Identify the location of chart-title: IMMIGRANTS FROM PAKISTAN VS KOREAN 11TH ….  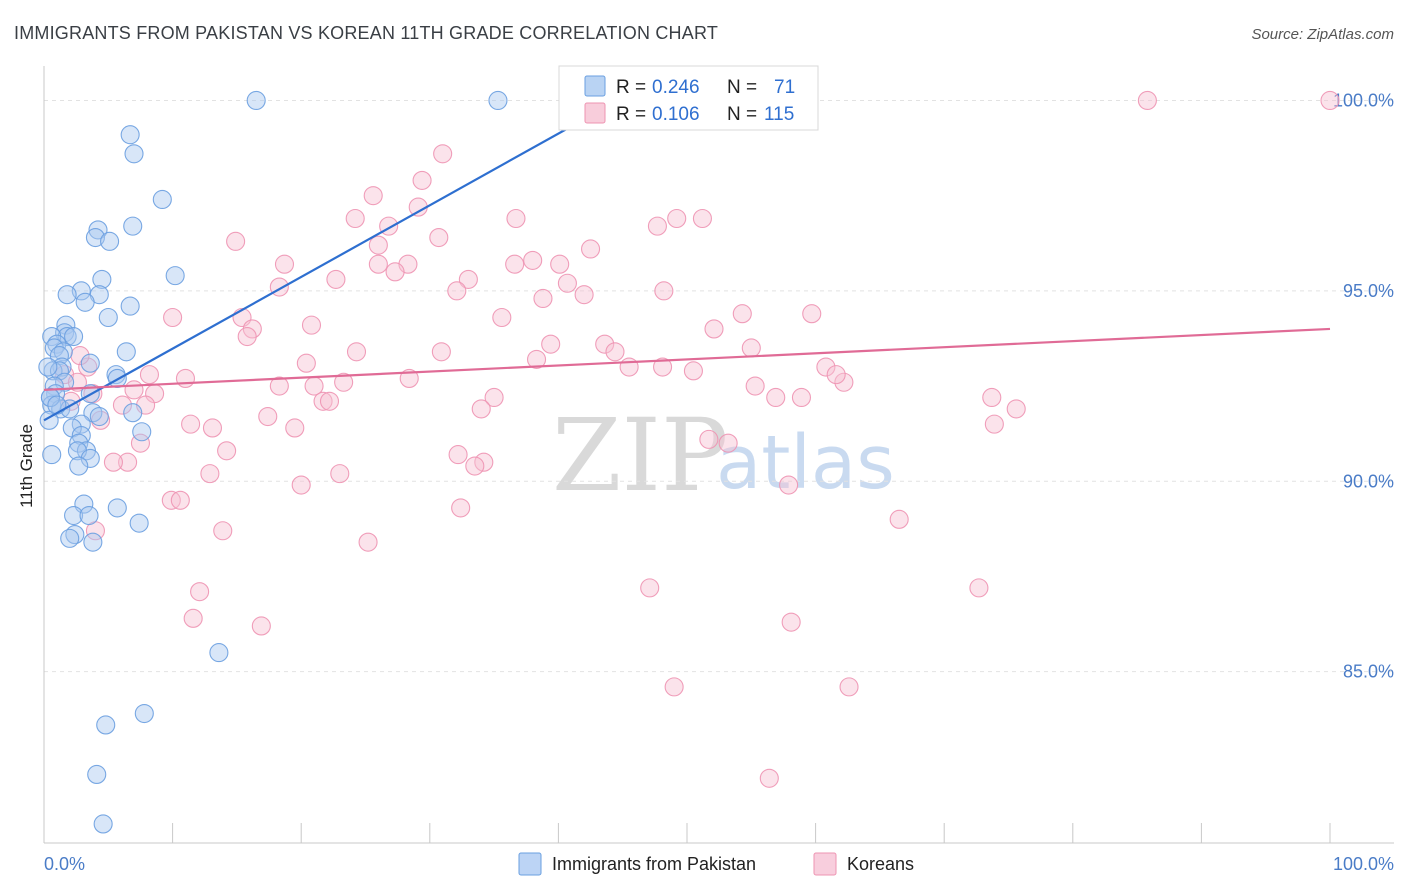
(366, 33).